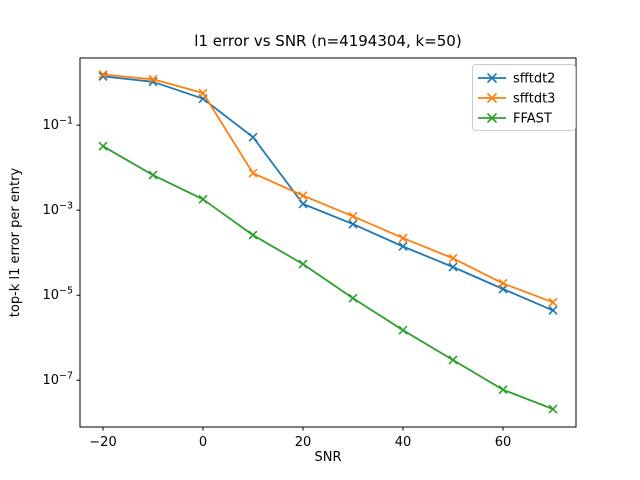  Describe the element at coordinates (57, 295) in the screenshot. I see `y-tick-label: 10⁻⁵` at that location.